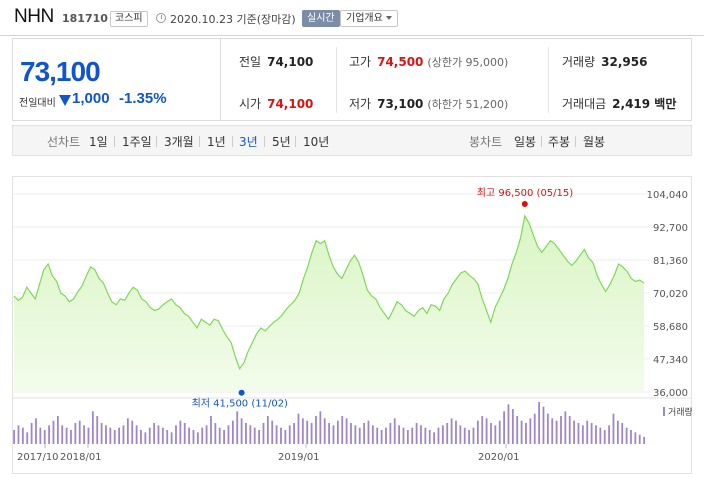  I want to click on candle-monthly: 월봉, so click(594, 142).